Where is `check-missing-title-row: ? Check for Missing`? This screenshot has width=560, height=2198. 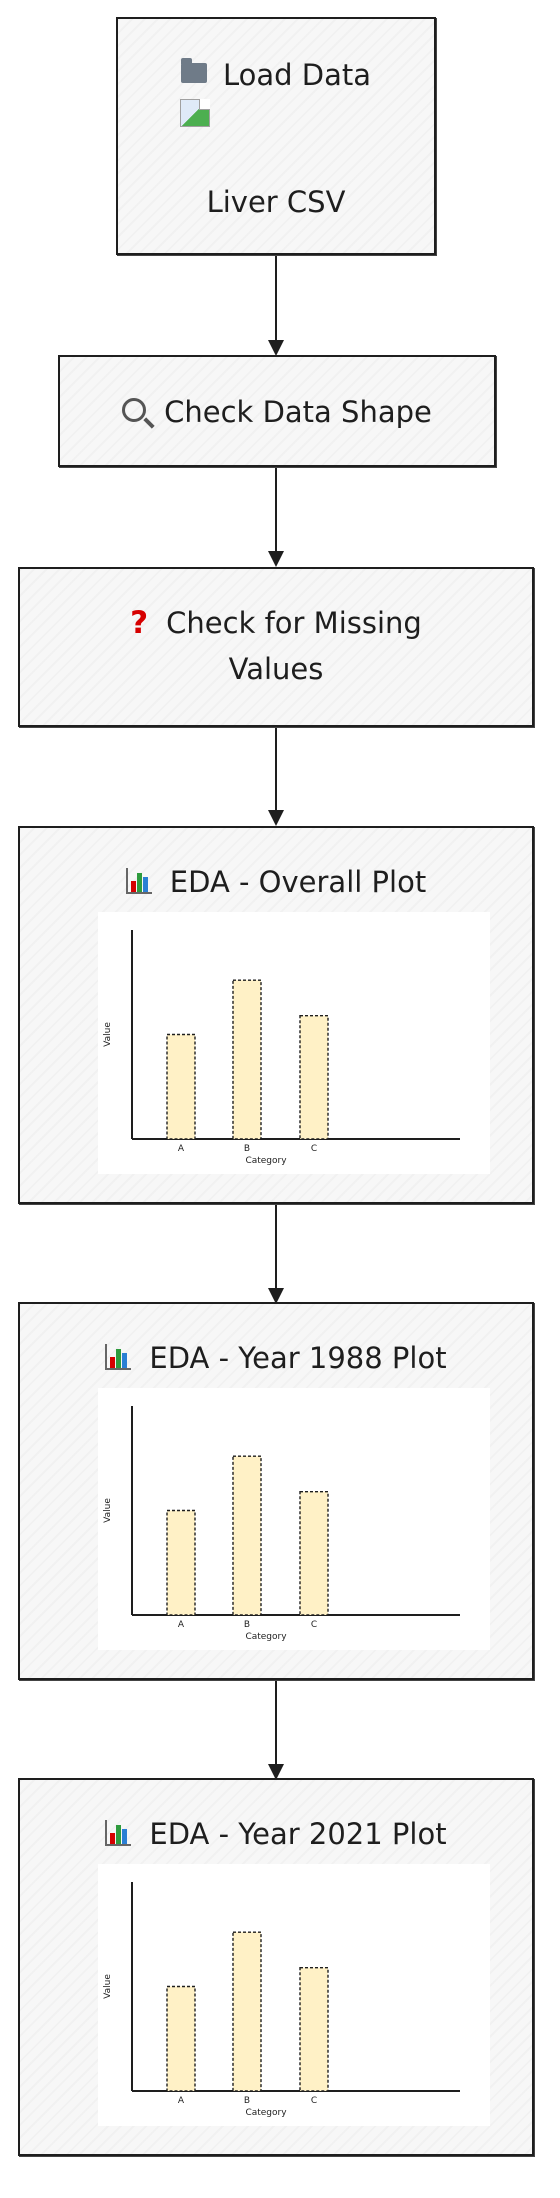 check-missing-title-row: ? Check for Missing is located at coordinates (276, 623).